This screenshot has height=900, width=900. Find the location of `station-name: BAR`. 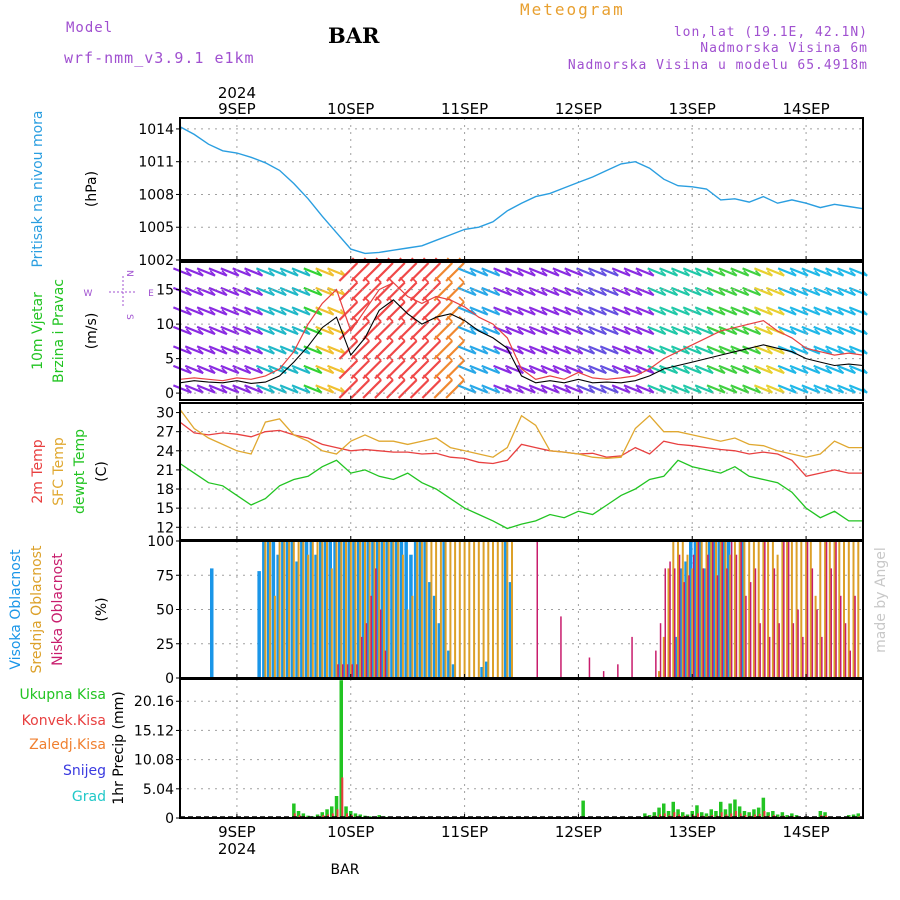

station-name: BAR is located at coordinates (354, 35).